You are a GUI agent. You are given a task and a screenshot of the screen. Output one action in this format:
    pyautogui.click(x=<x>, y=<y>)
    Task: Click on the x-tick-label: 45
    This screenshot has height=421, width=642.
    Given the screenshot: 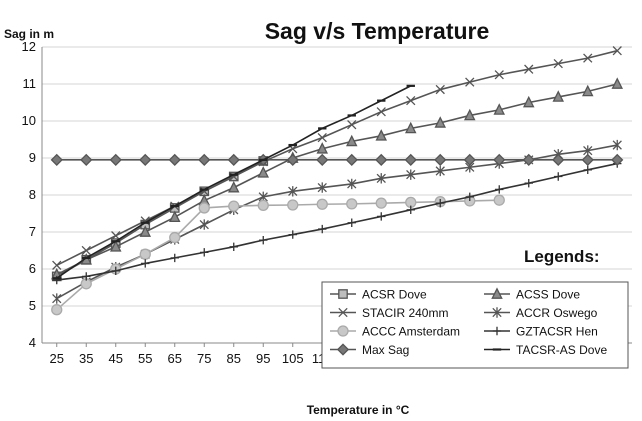 What is the action you would take?
    pyautogui.click(x=116, y=358)
    